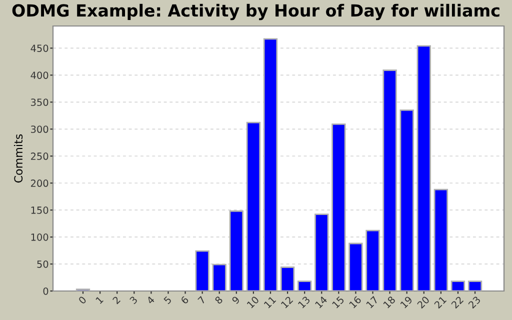 Image resolution: width=512 pixels, height=320 pixels. What do you see at coordinates (116, 300) in the screenshot?
I see `x-tick-label: 2` at bounding box center [116, 300].